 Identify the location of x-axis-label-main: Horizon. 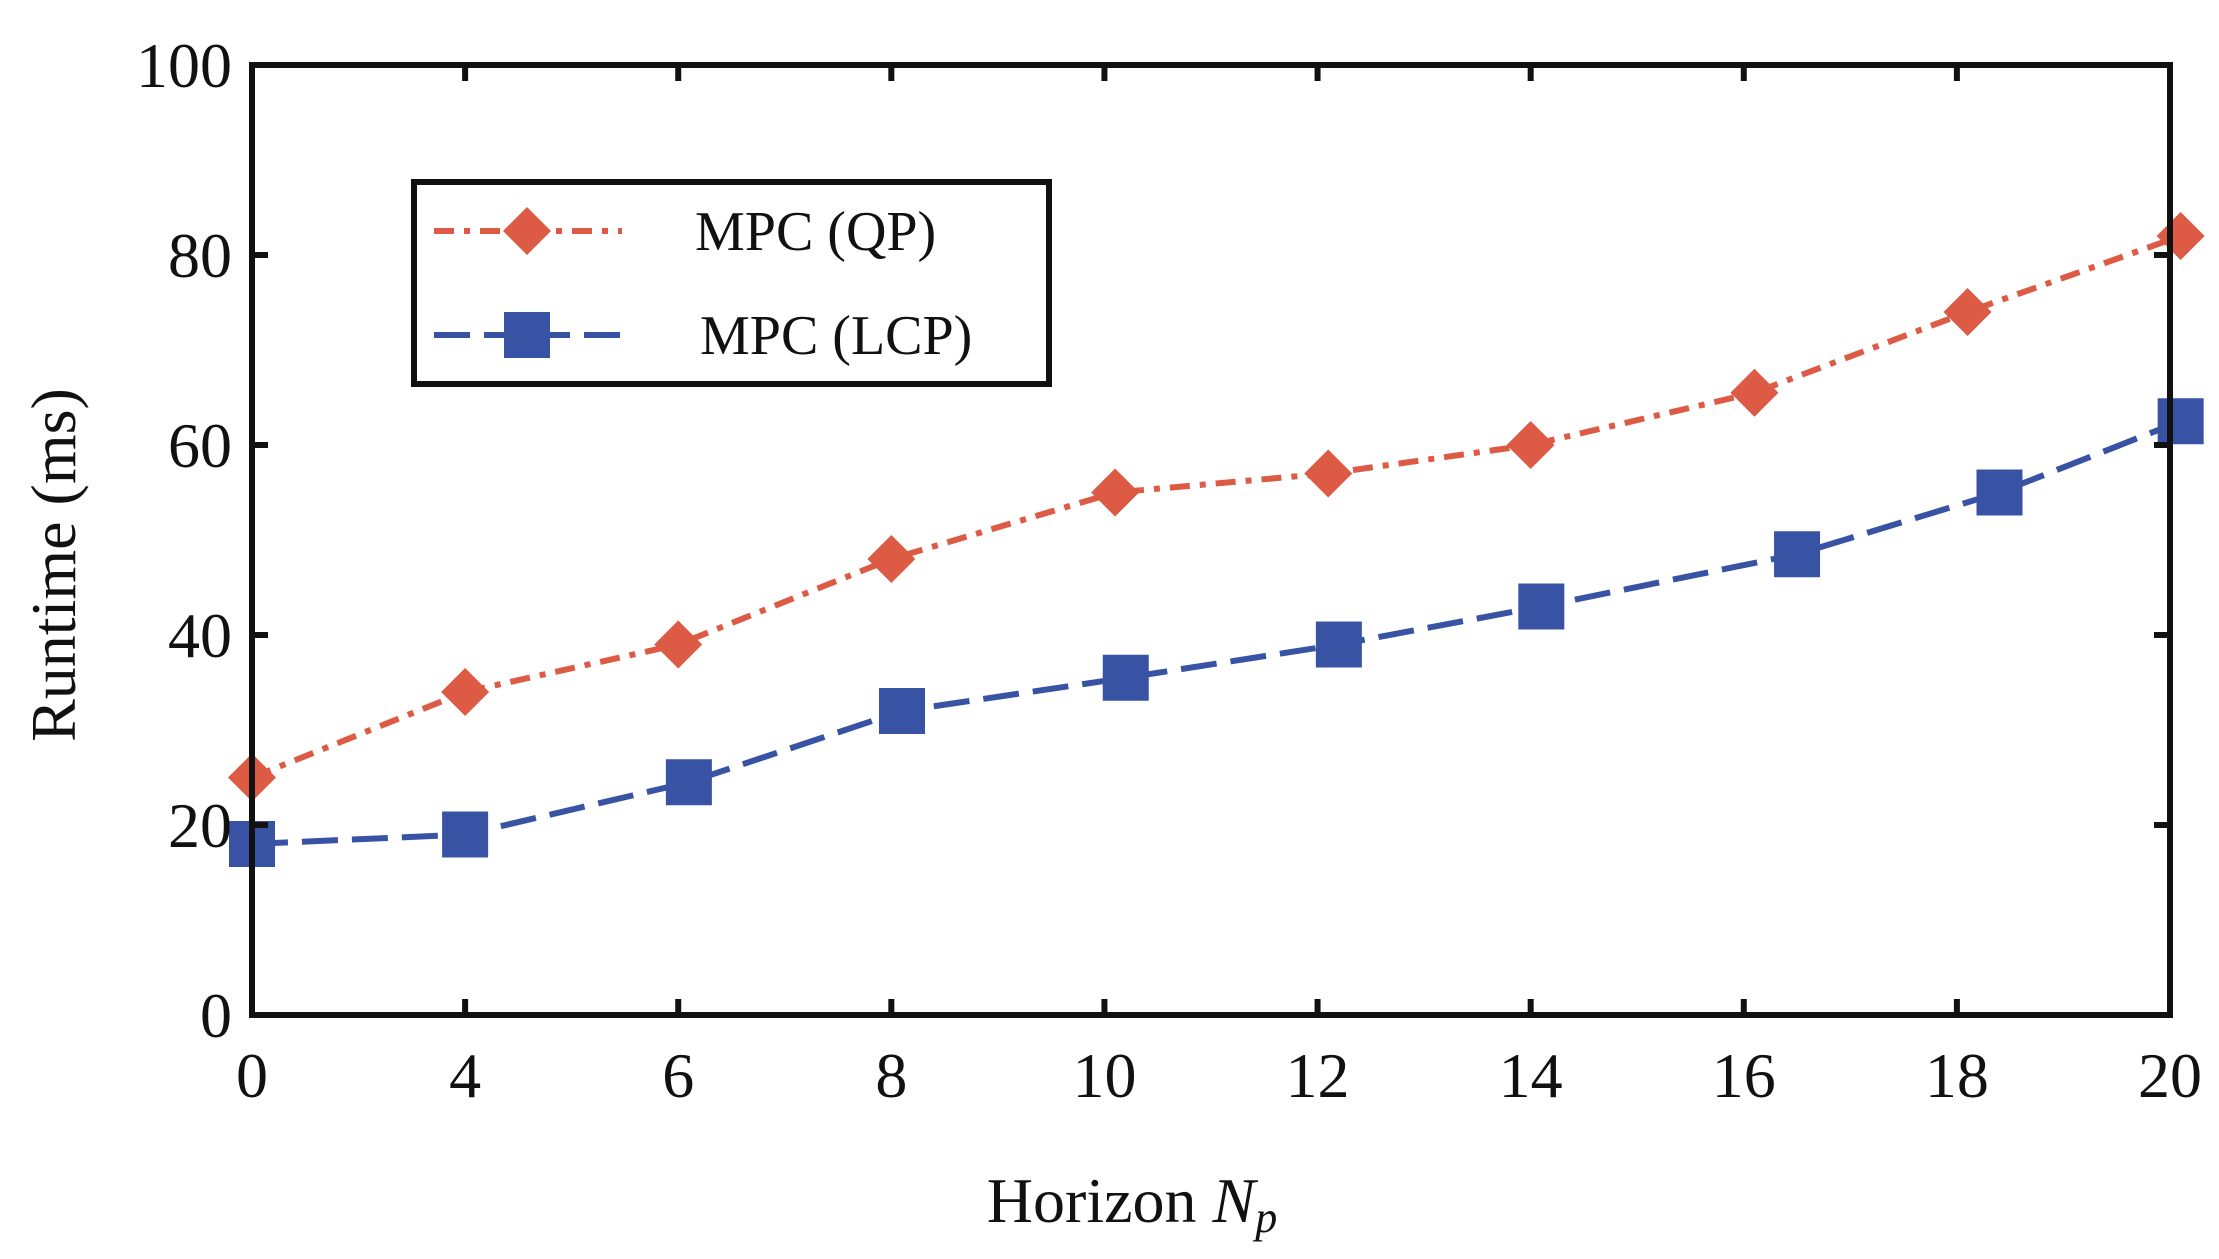
(1100, 1200).